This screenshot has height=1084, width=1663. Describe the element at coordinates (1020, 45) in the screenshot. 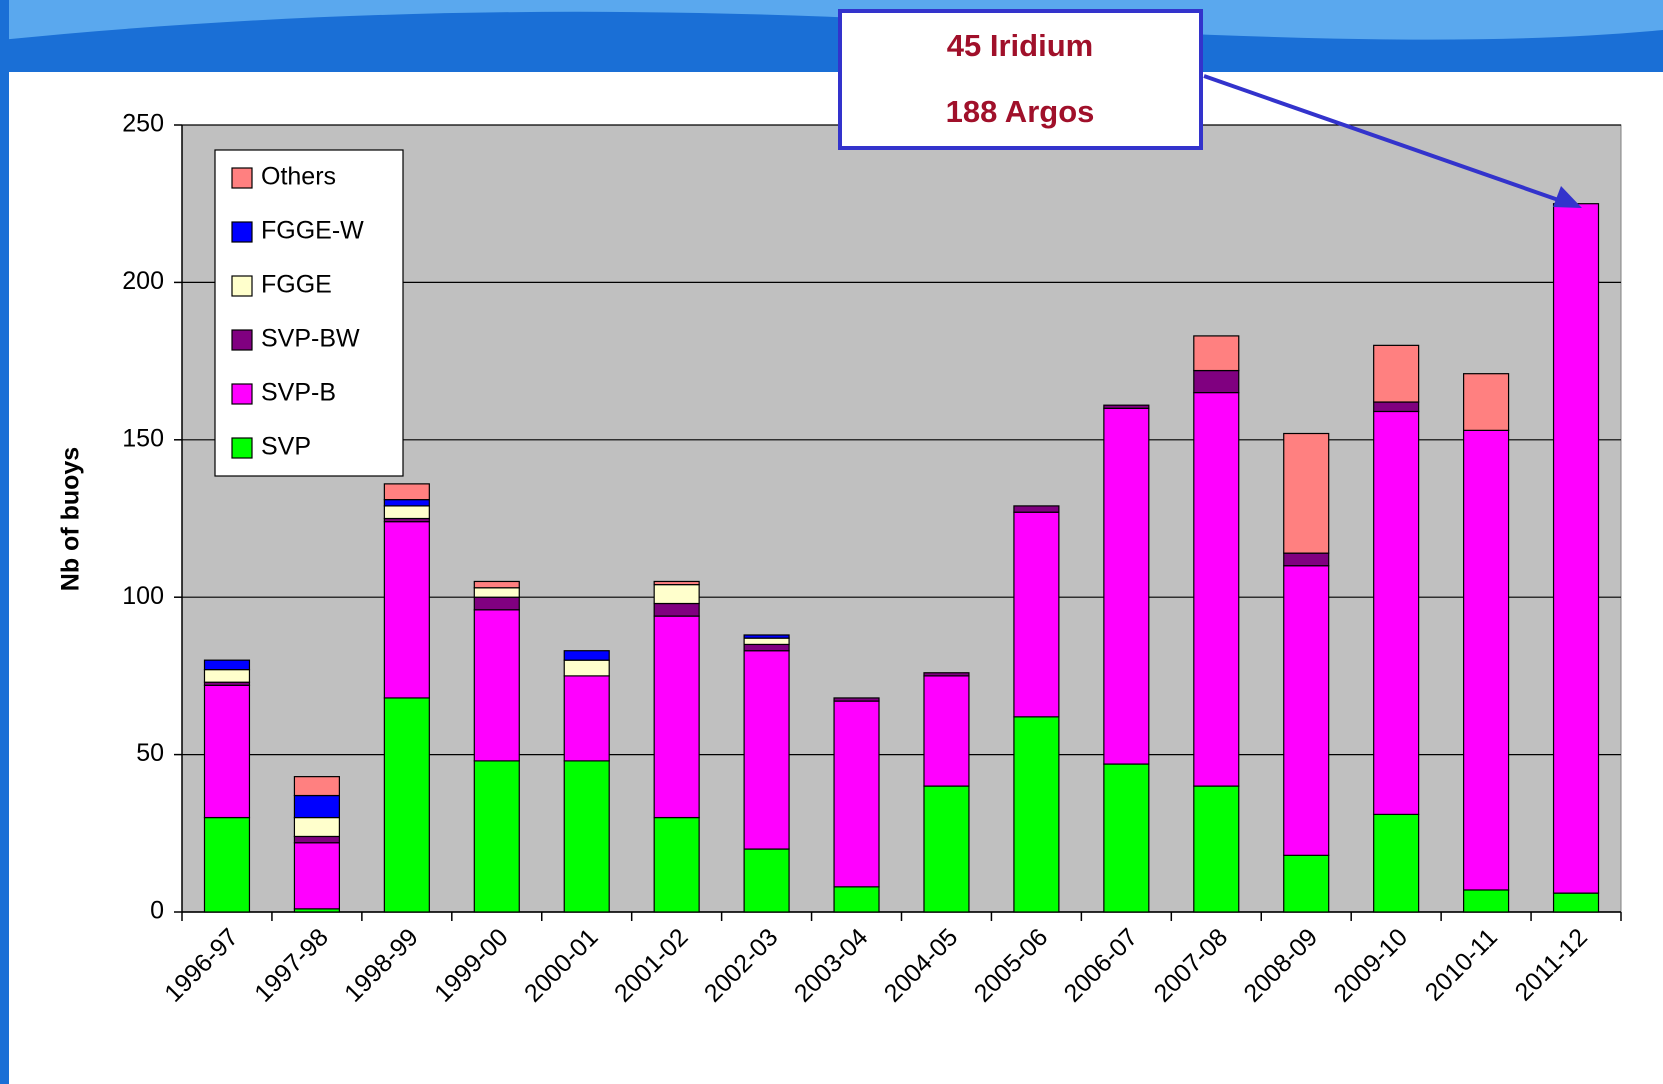

I see `annotation: 45 Iridium` at that location.